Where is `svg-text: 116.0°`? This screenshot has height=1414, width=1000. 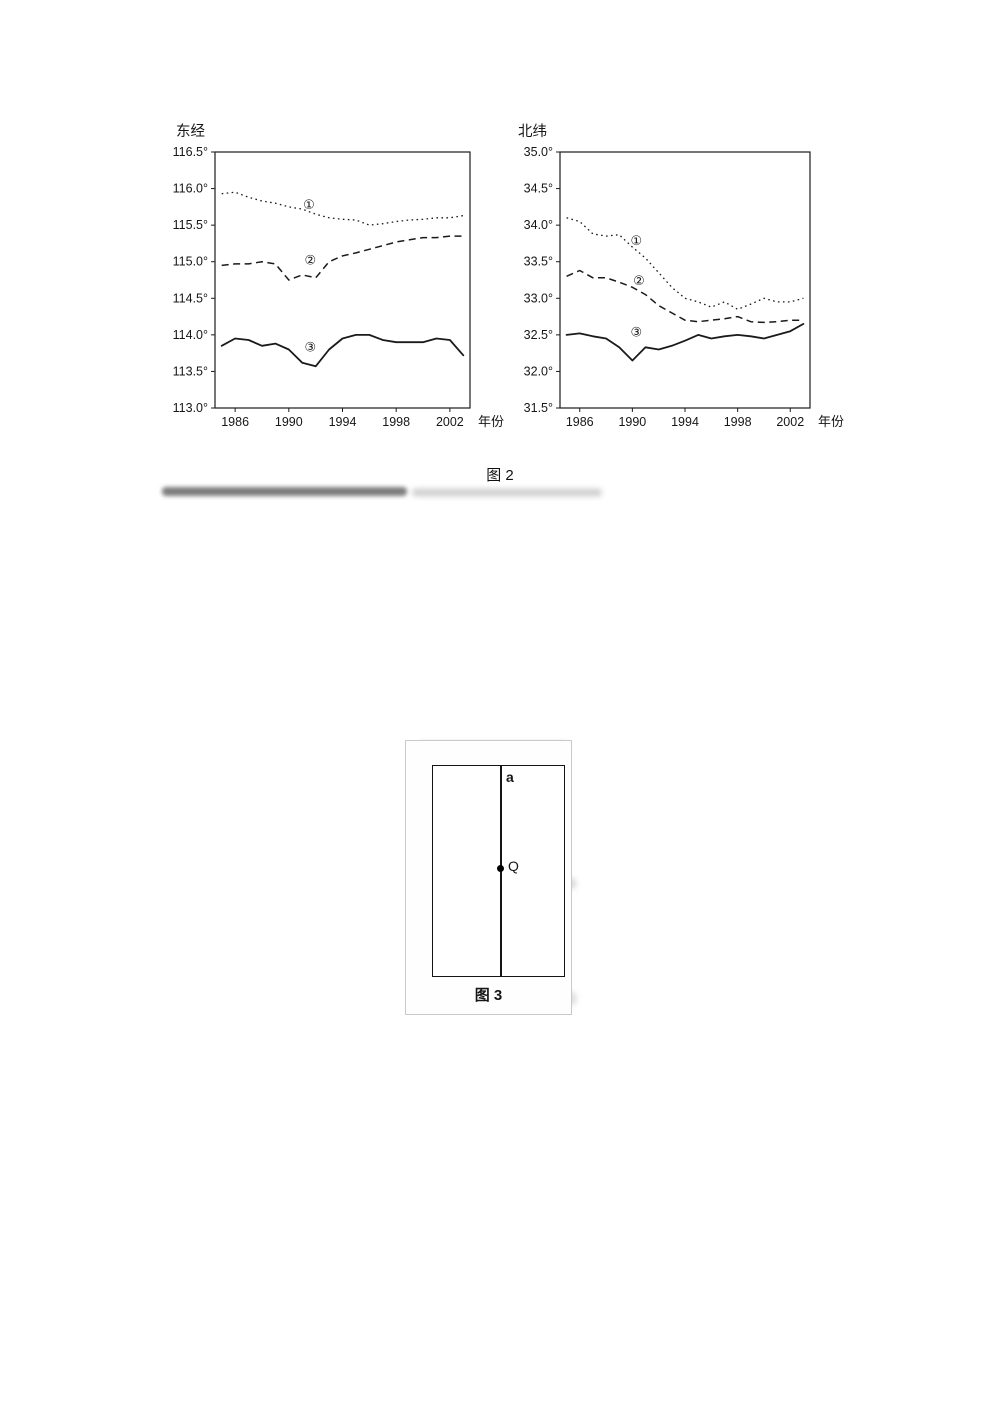
svg-text: 116.0° is located at coordinates (190, 189).